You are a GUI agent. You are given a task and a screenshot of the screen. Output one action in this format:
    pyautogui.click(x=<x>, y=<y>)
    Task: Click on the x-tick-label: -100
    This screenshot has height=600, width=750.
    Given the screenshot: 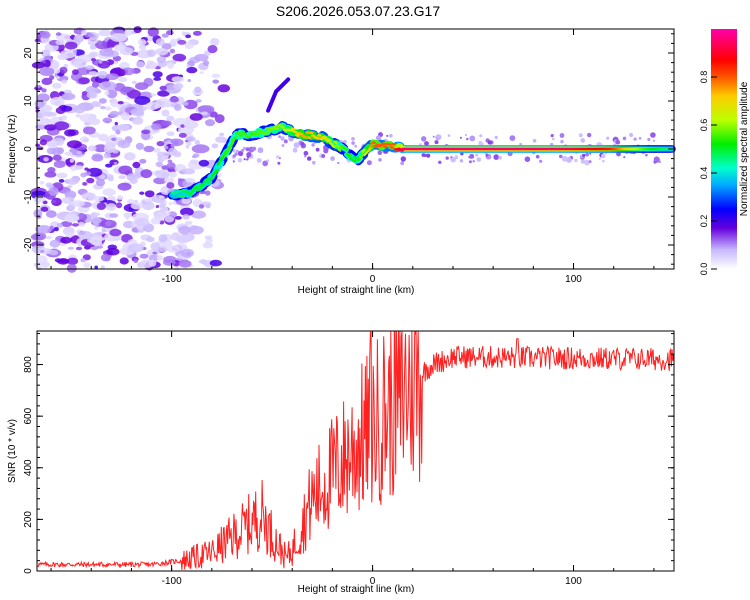 What is the action you would take?
    pyautogui.click(x=172, y=581)
    